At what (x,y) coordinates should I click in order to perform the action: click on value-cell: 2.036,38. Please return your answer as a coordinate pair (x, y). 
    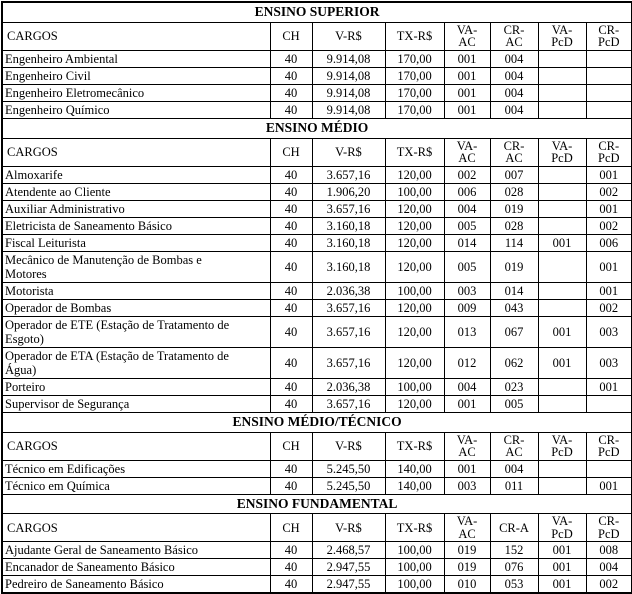
    Looking at the image, I should click on (348, 386).